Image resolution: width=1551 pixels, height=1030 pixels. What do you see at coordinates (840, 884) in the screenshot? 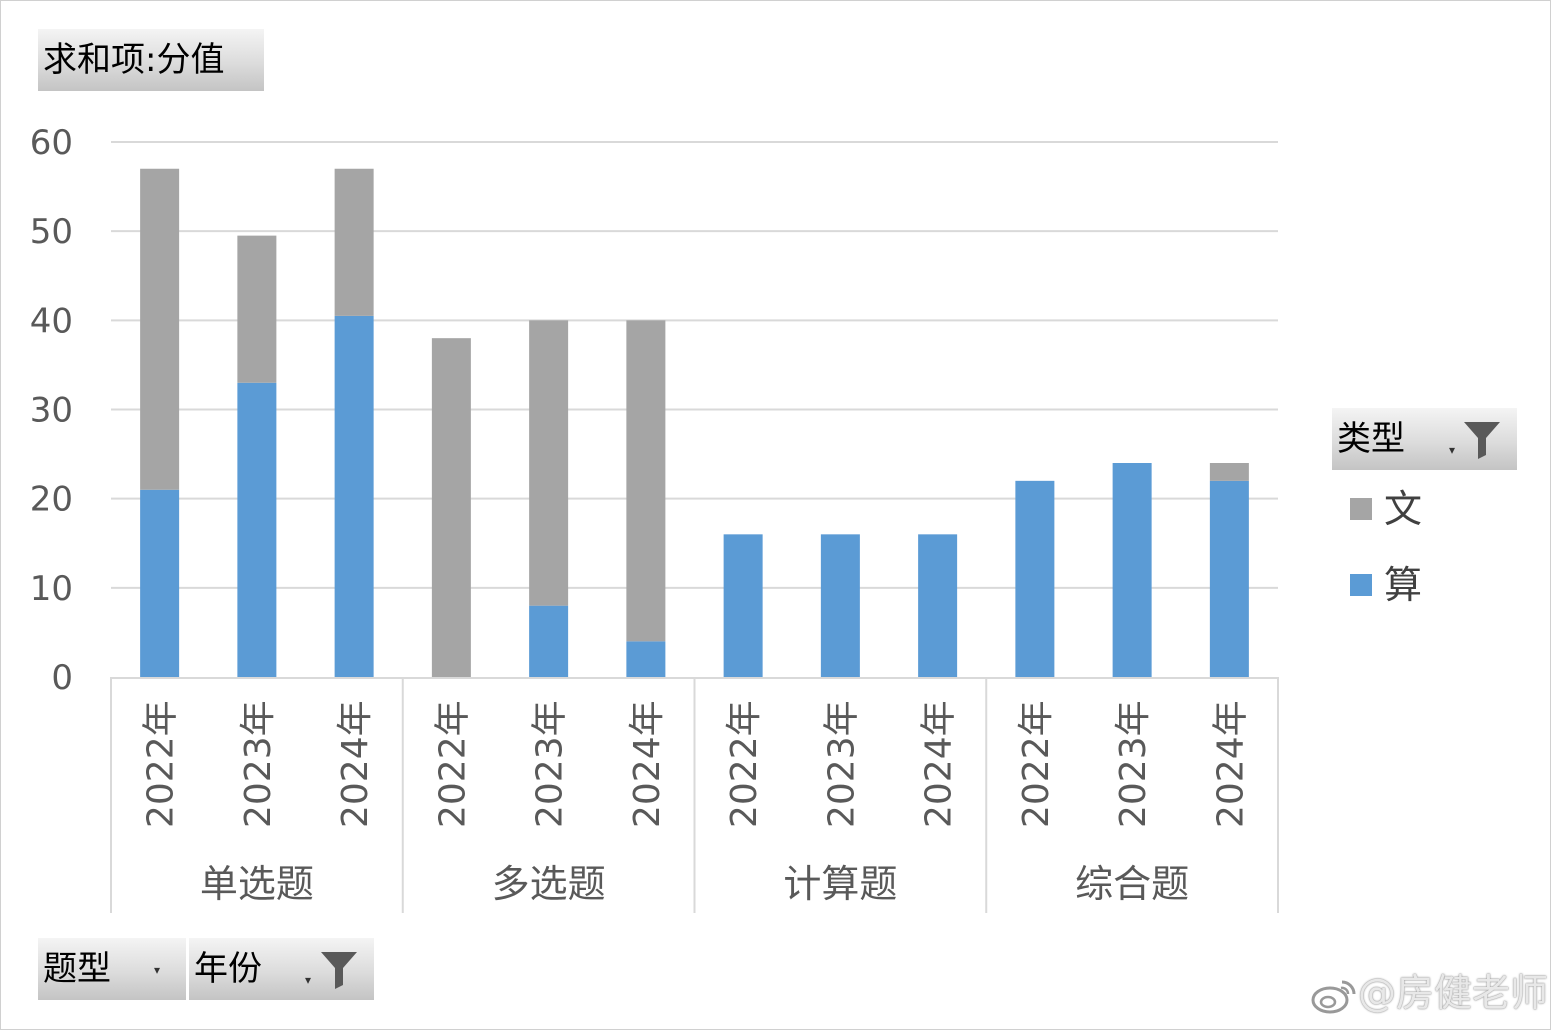
I see `group-label: 计算题` at bounding box center [840, 884].